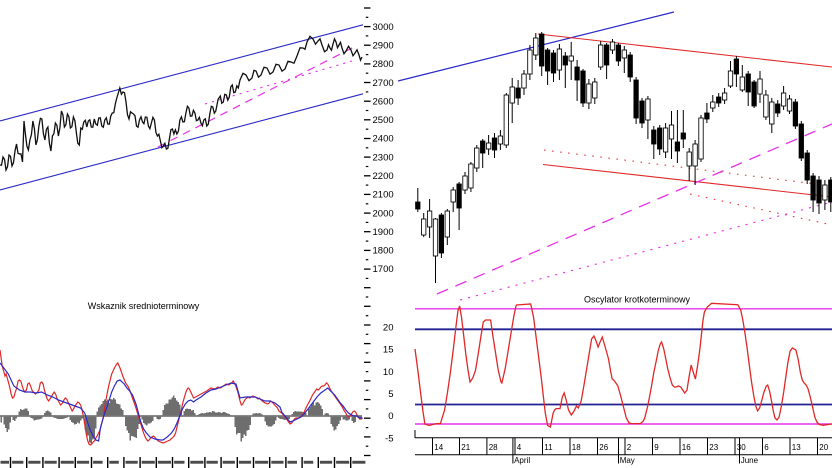 The width and height of the screenshot is (832, 468). Describe the element at coordinates (383, 120) in the screenshot. I see `svg-text: 2500` at that location.